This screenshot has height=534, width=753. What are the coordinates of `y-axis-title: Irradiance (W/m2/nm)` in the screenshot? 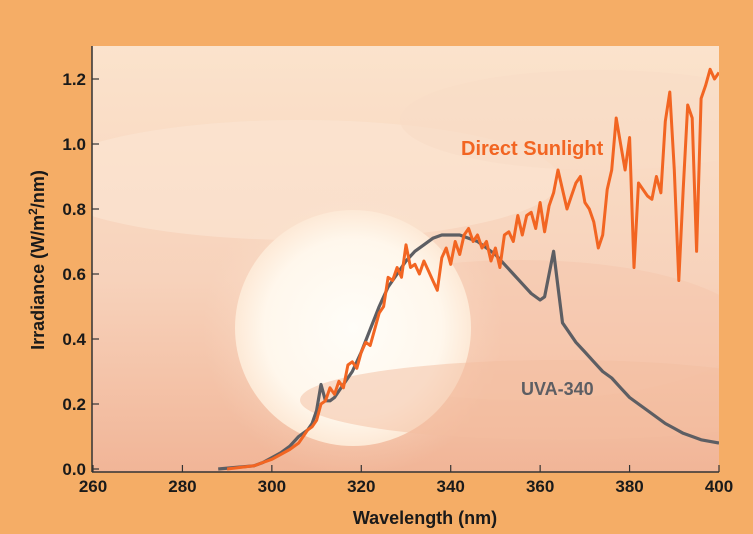 It's located at (37, 260).